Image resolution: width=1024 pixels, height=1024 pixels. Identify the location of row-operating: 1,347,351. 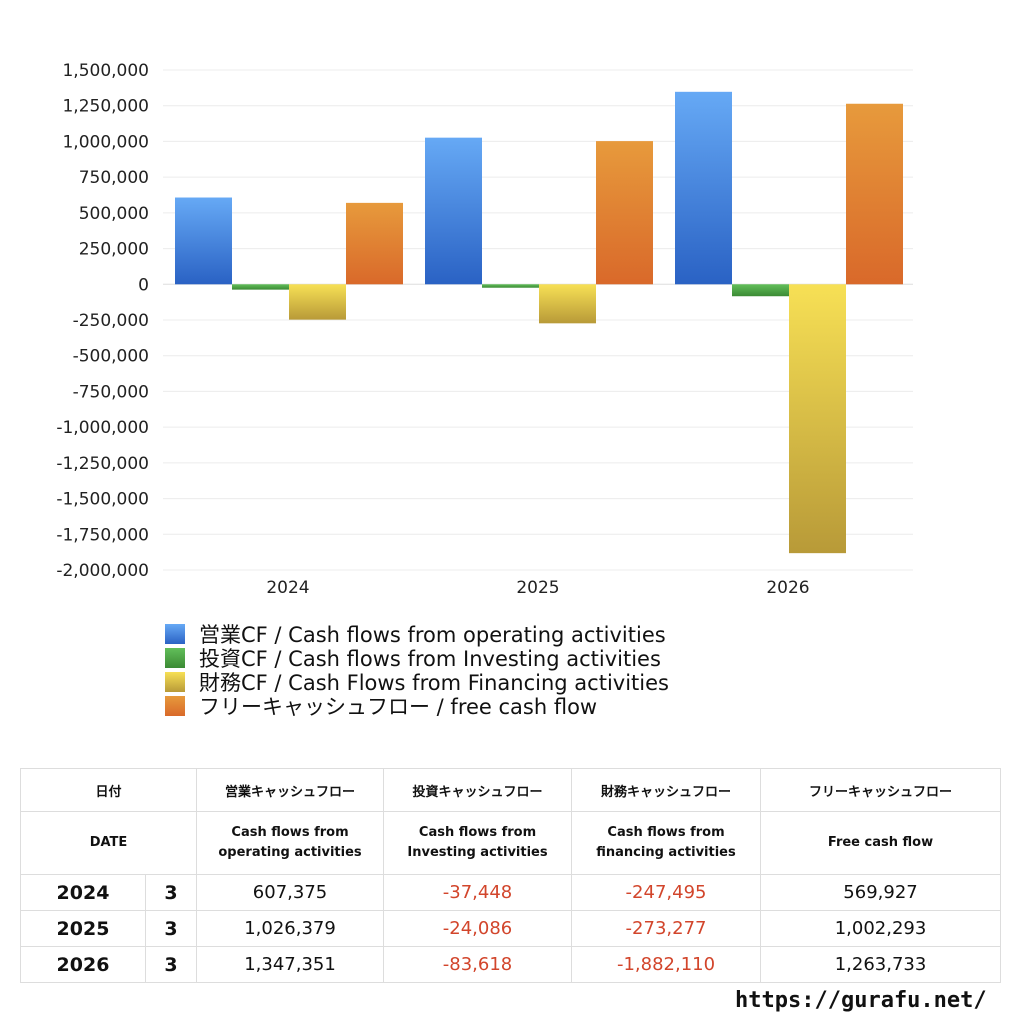
(290, 964).